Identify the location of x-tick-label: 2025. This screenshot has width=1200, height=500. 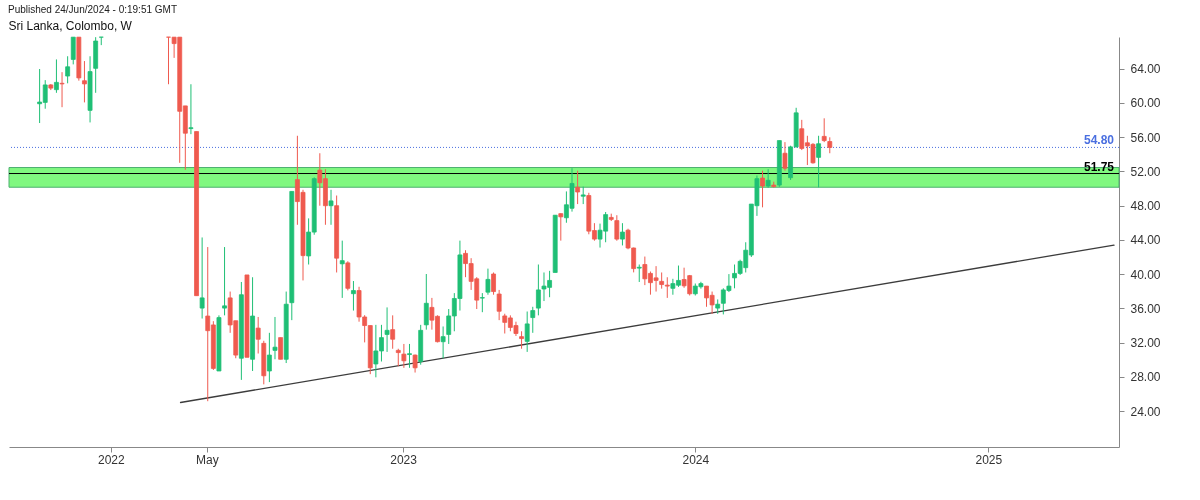
(989, 459).